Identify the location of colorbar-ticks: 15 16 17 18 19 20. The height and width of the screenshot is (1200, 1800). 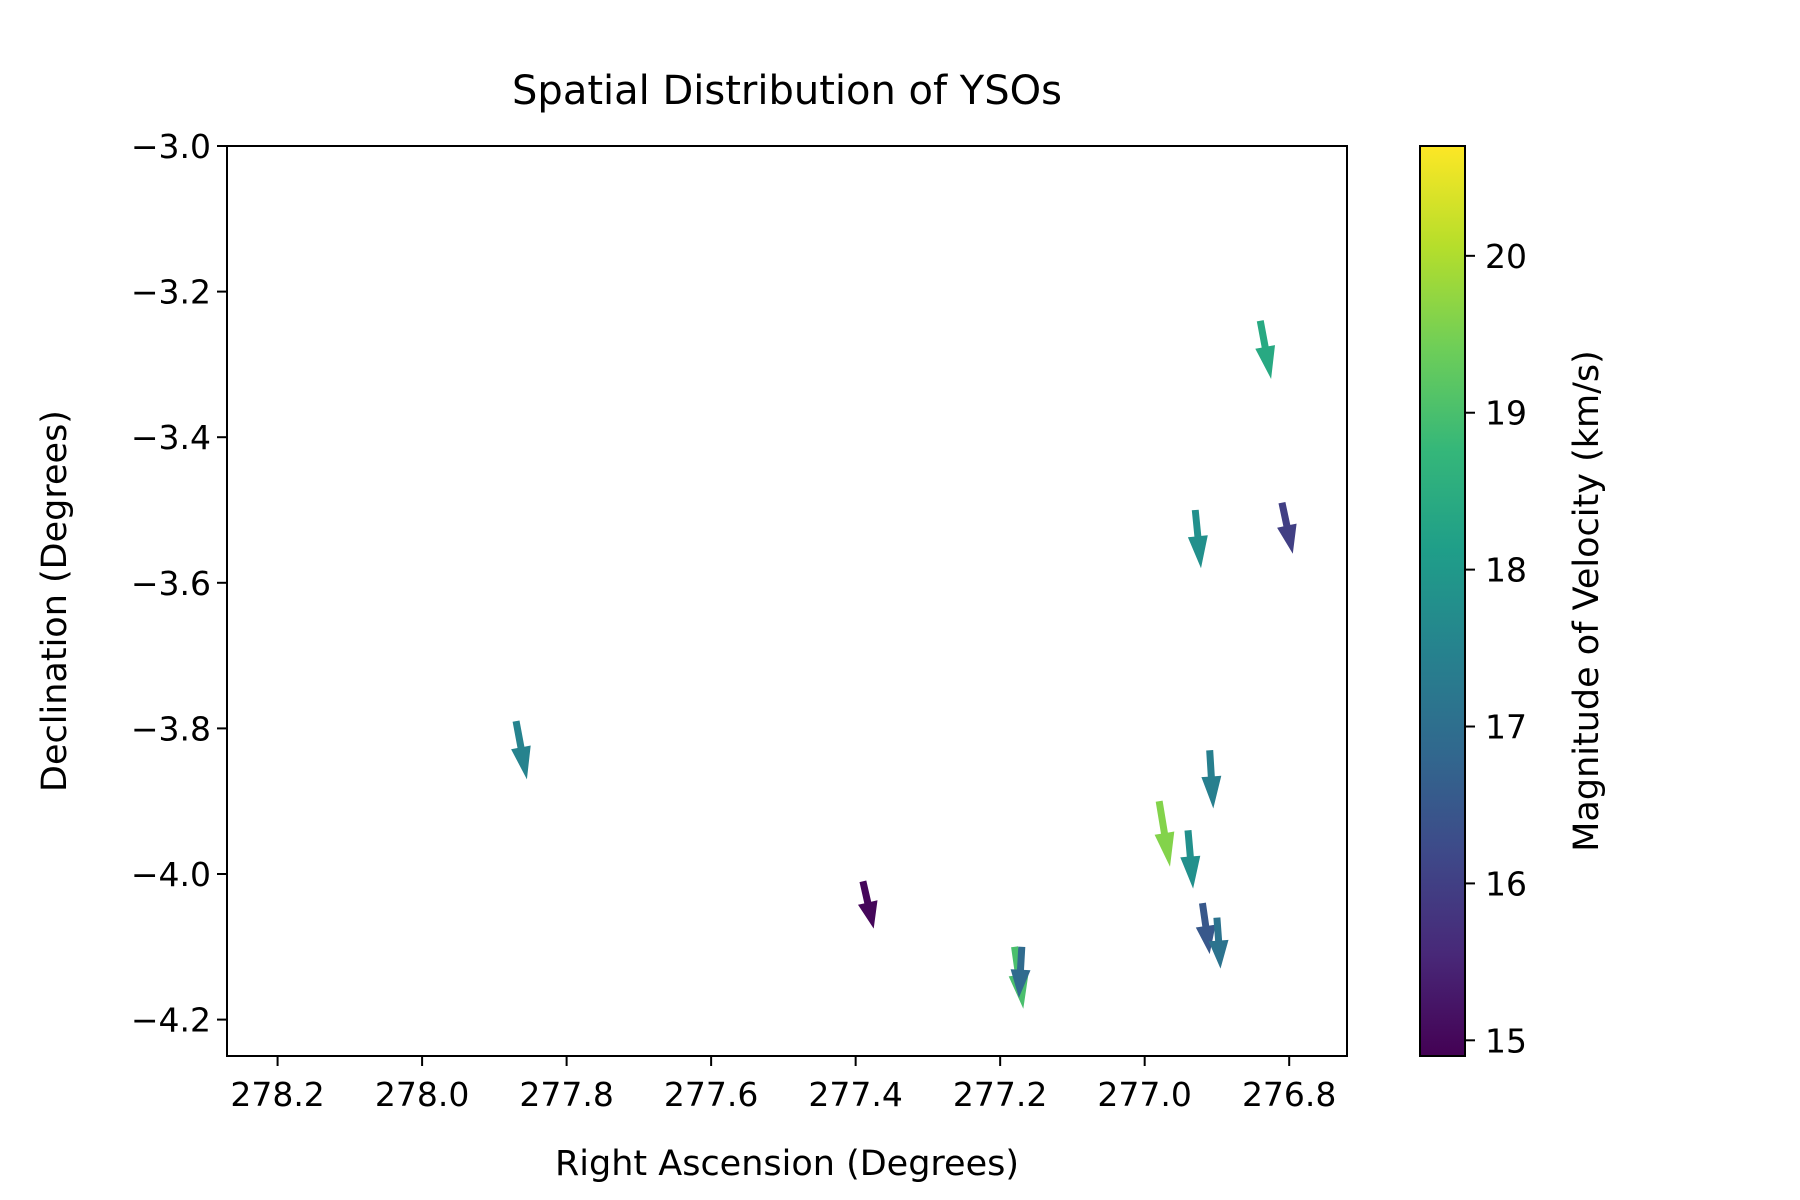
(1496, 648).